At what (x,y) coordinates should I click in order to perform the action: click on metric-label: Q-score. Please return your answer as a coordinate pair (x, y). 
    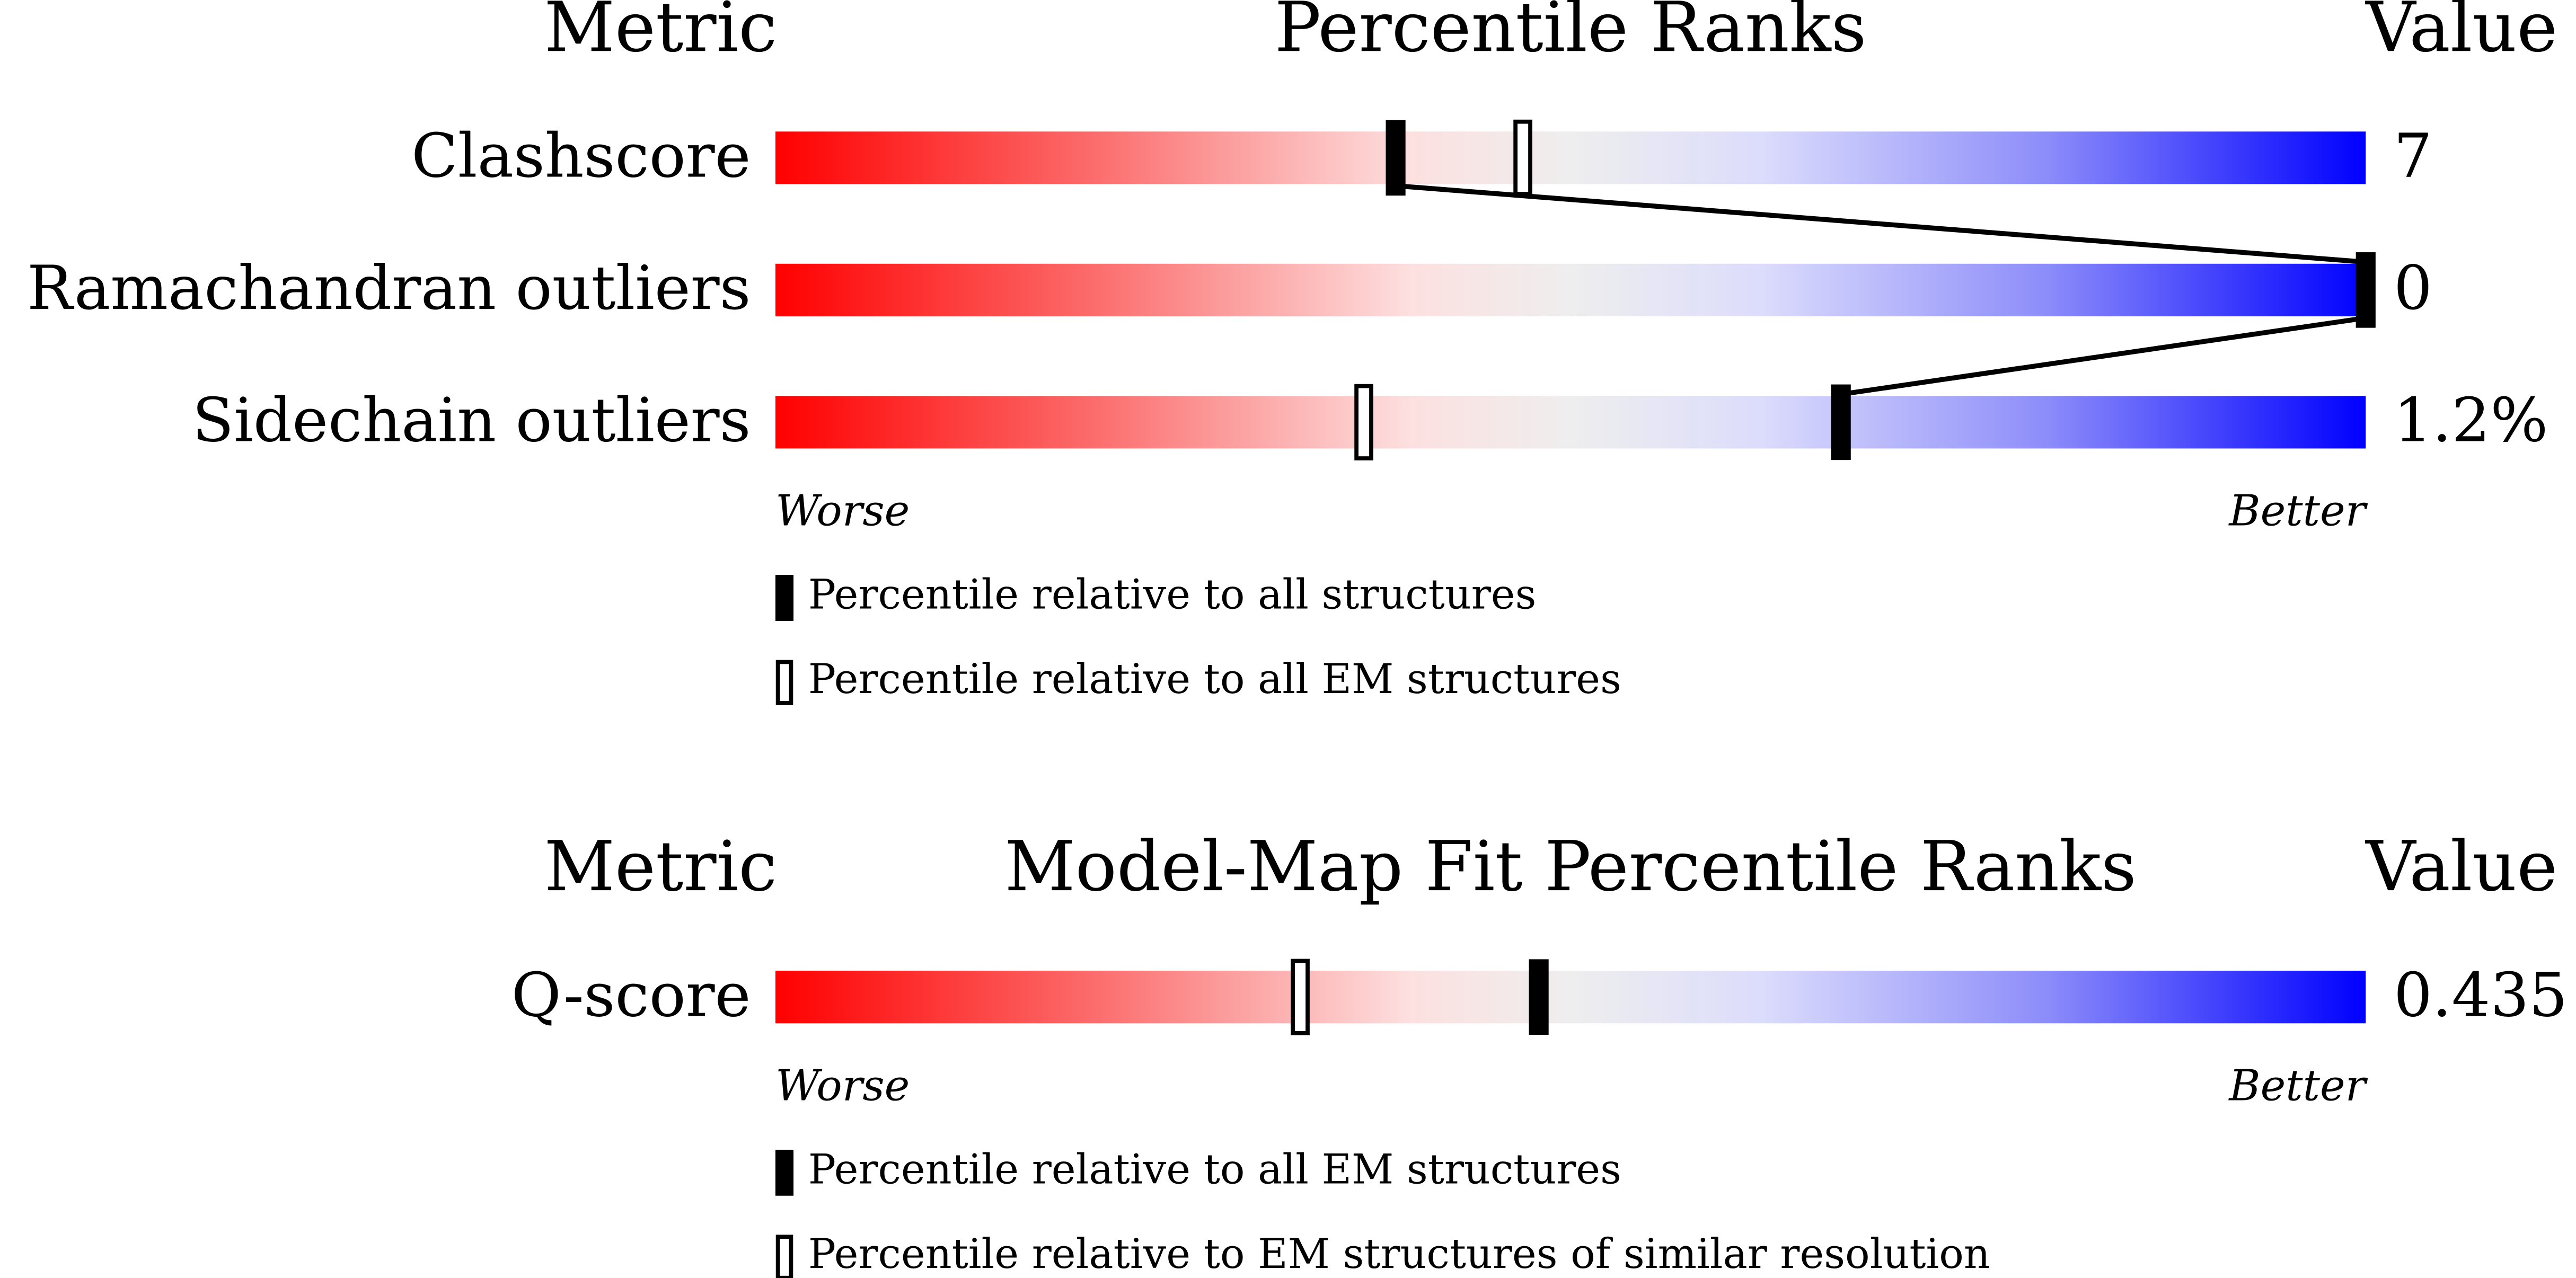
    Looking at the image, I should click on (631, 995).